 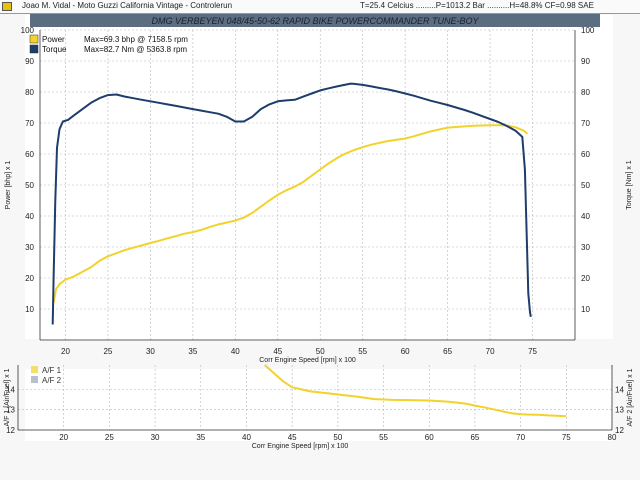 I want to click on y2-tick-label: 20, so click(x=585, y=278).